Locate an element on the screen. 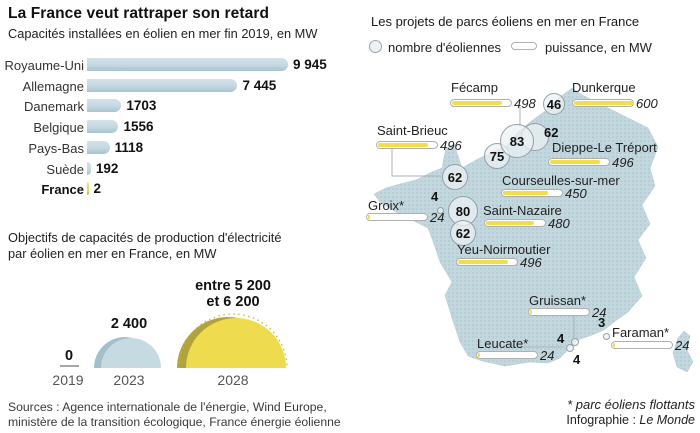 The height and width of the screenshot is (433, 700). project-power-fill-fecamp is located at coordinates (477, 103).